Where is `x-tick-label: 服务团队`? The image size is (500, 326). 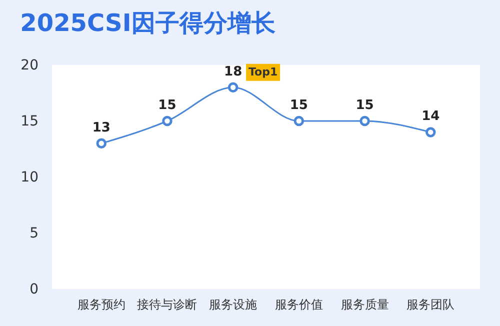
x-tick-label: 服务团队 is located at coordinates (430, 305).